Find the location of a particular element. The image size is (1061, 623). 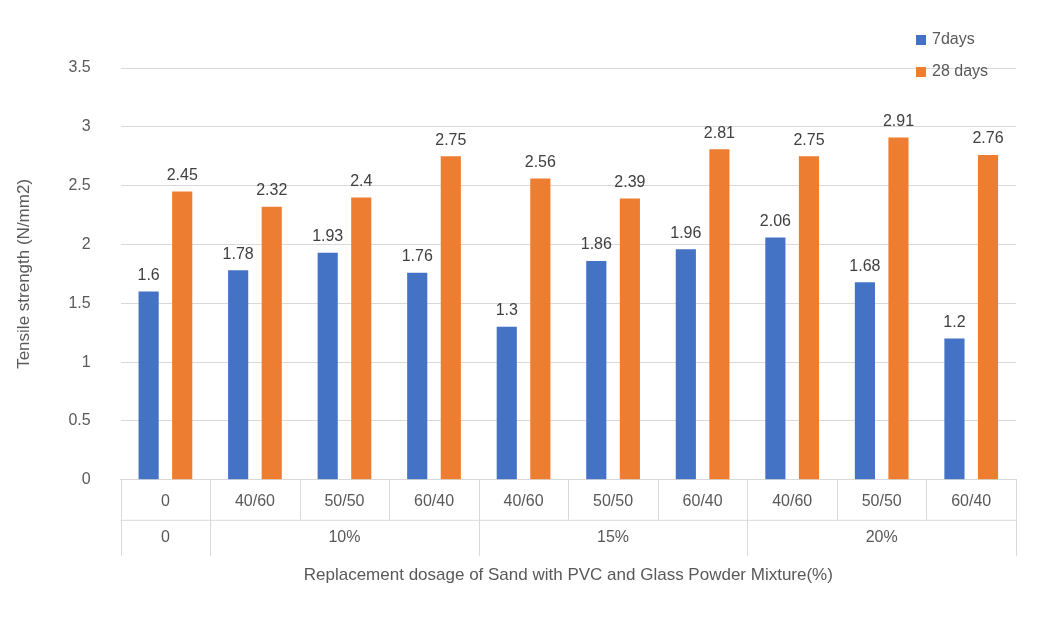

data-label: 2.06 is located at coordinates (775, 220).